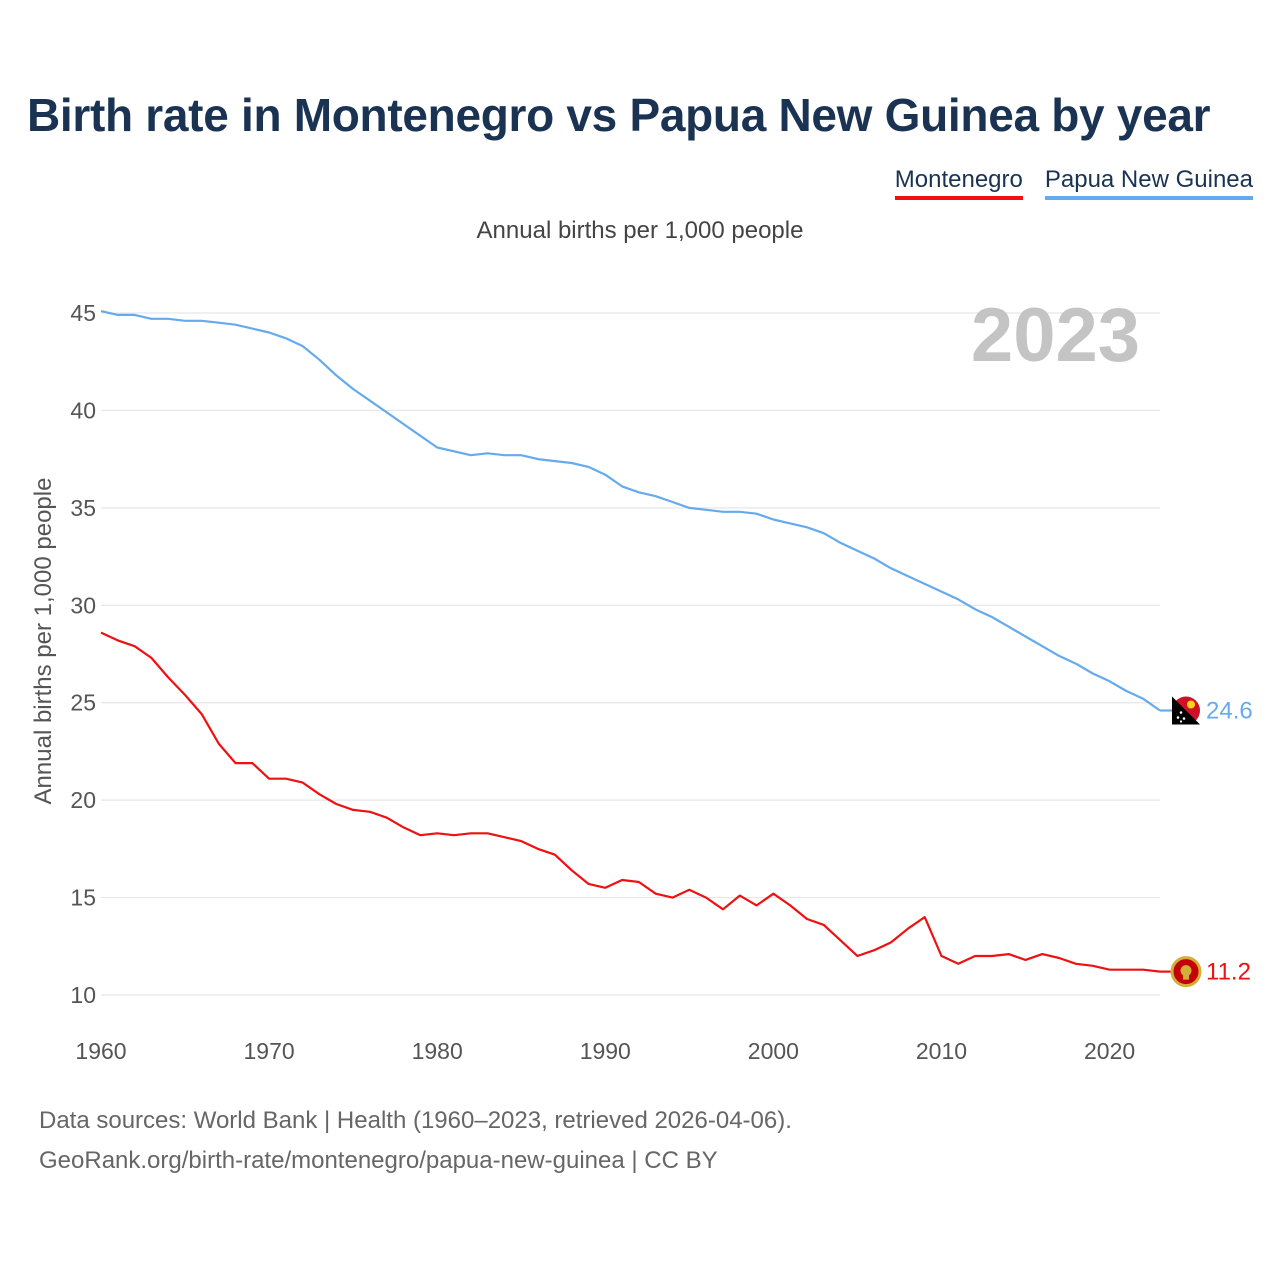  What do you see at coordinates (437, 1051) in the screenshot?
I see `x-tick-label-1980: 1980` at bounding box center [437, 1051].